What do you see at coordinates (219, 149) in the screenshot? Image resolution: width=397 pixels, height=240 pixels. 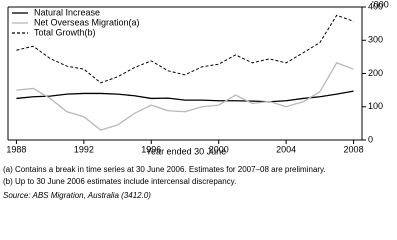 I see `x-tick-label: 2000` at bounding box center [219, 149].